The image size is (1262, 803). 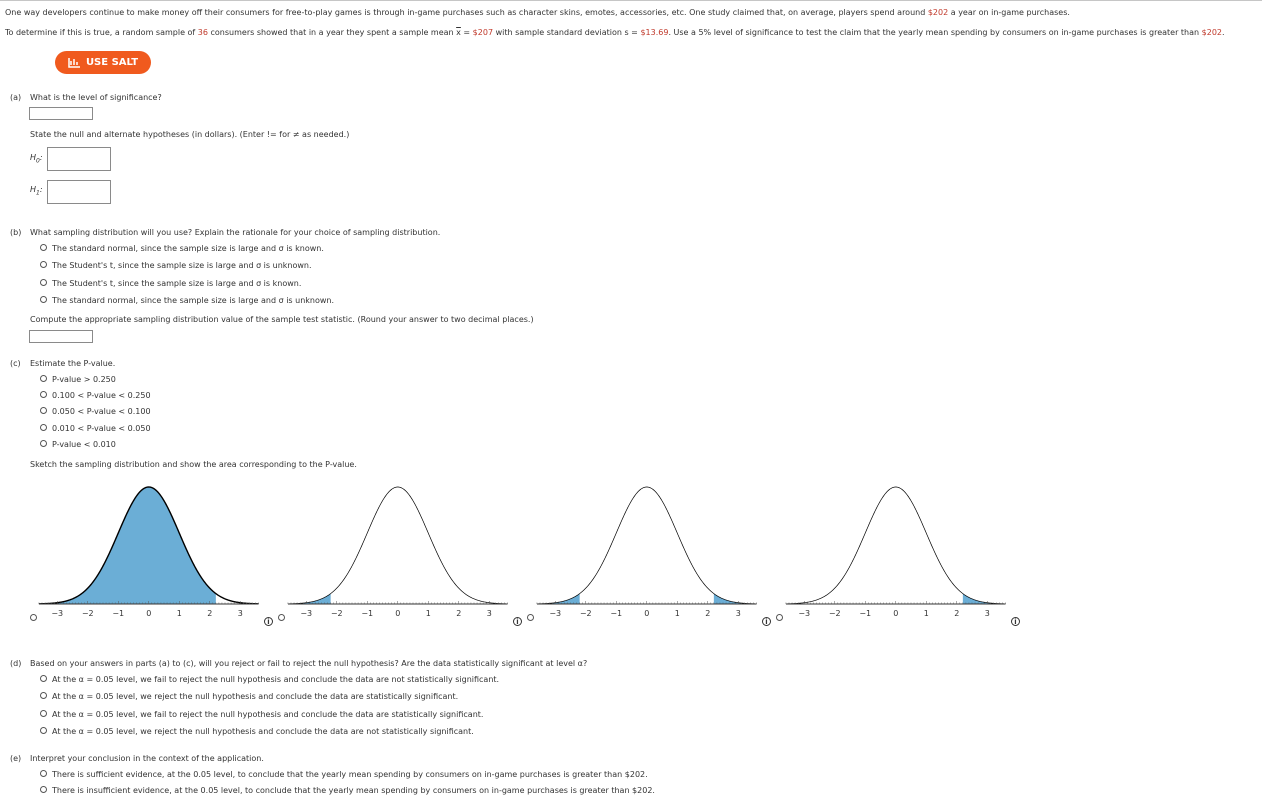 I want to click on significance-input, so click(x=61, y=113).